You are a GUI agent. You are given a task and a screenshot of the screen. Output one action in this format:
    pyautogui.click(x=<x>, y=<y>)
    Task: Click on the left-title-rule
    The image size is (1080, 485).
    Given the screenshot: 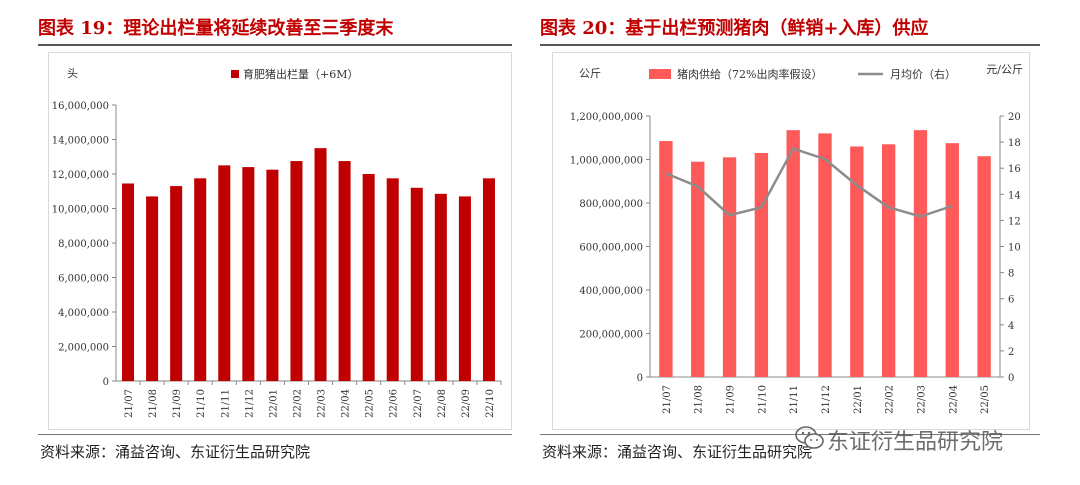 What is the action you would take?
    pyautogui.click(x=275, y=45)
    